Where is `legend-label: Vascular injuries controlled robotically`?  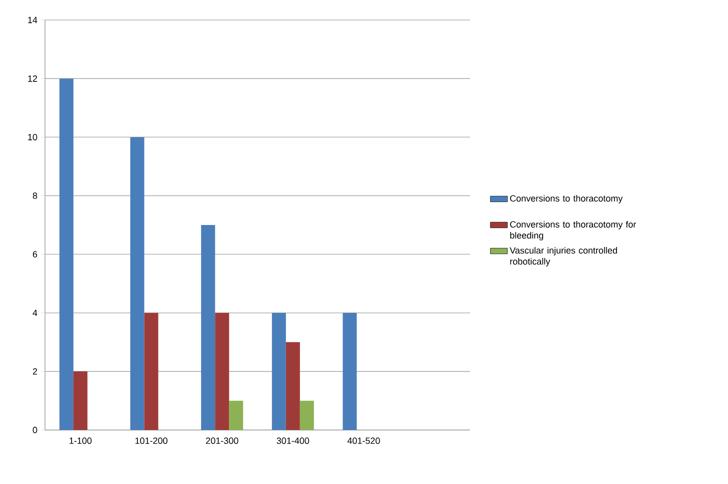 legend-label: Vascular injuries controlled robotically is located at coordinates (563, 256).